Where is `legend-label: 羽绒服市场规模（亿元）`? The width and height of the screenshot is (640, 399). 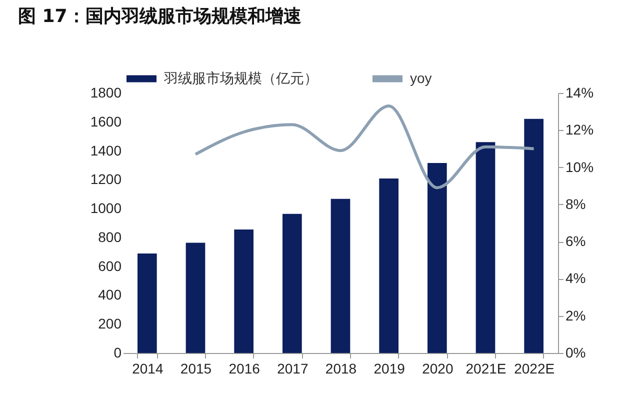
legend-label: 羽绒服市场规模（亿元） is located at coordinates (240, 78).